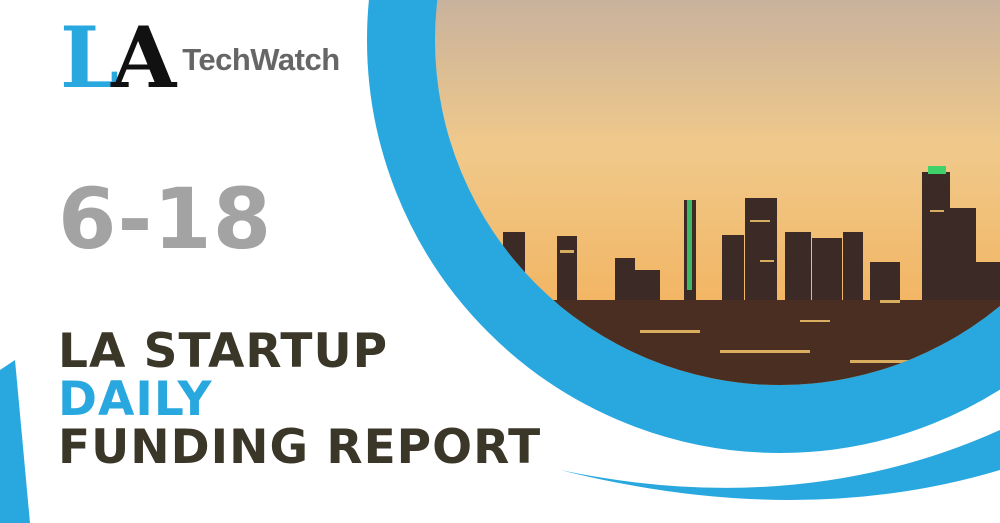  Describe the element at coordinates (165, 219) in the screenshot. I see `report-date: 6-18` at that location.